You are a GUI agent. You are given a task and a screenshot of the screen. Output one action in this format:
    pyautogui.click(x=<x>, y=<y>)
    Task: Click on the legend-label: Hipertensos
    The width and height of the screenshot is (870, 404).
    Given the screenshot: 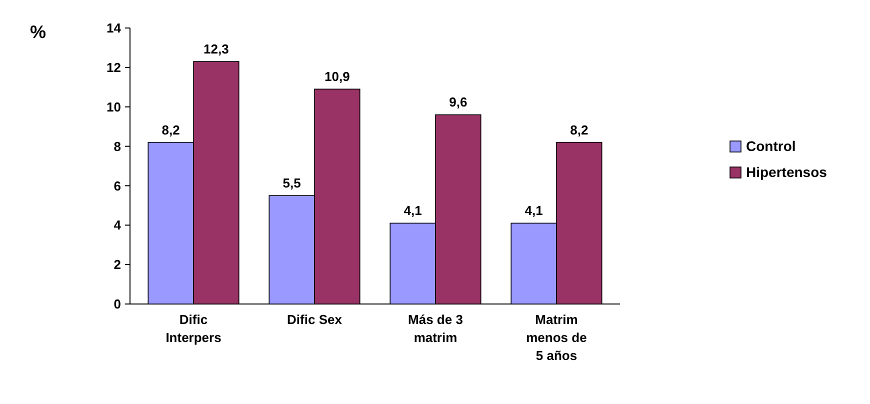 What is the action you would take?
    pyautogui.click(x=787, y=172)
    